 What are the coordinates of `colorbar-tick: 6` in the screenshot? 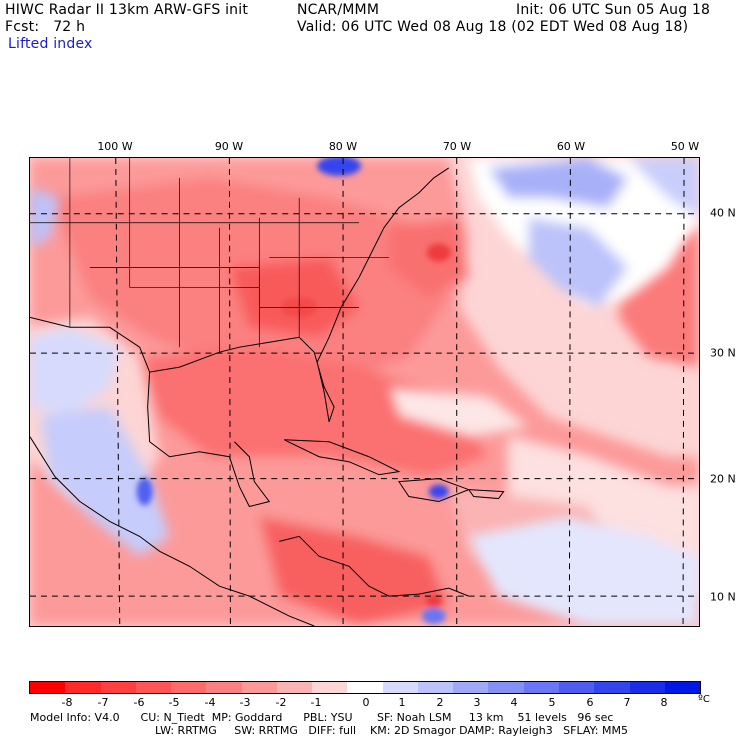 It's located at (590, 702).